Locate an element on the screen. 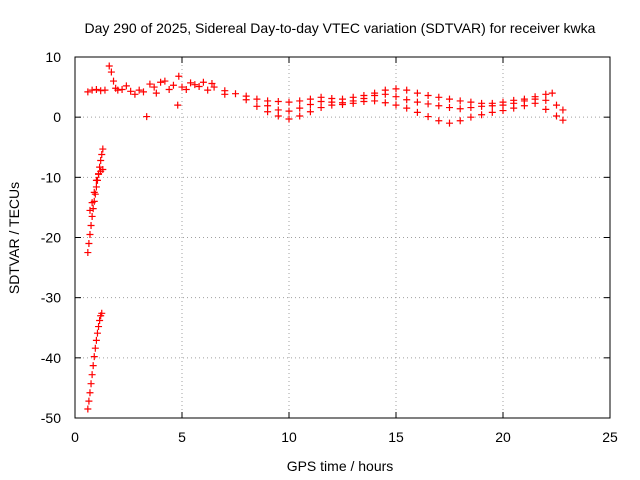  x-tick-label: 25 is located at coordinates (610, 437).